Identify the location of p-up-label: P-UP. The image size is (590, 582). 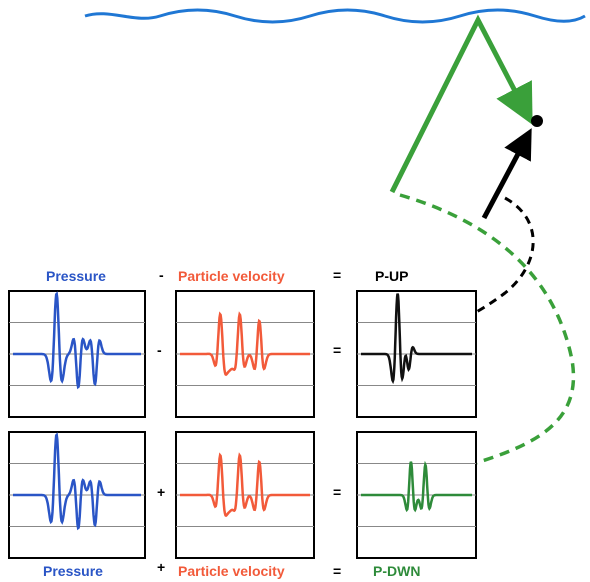
(391, 276).